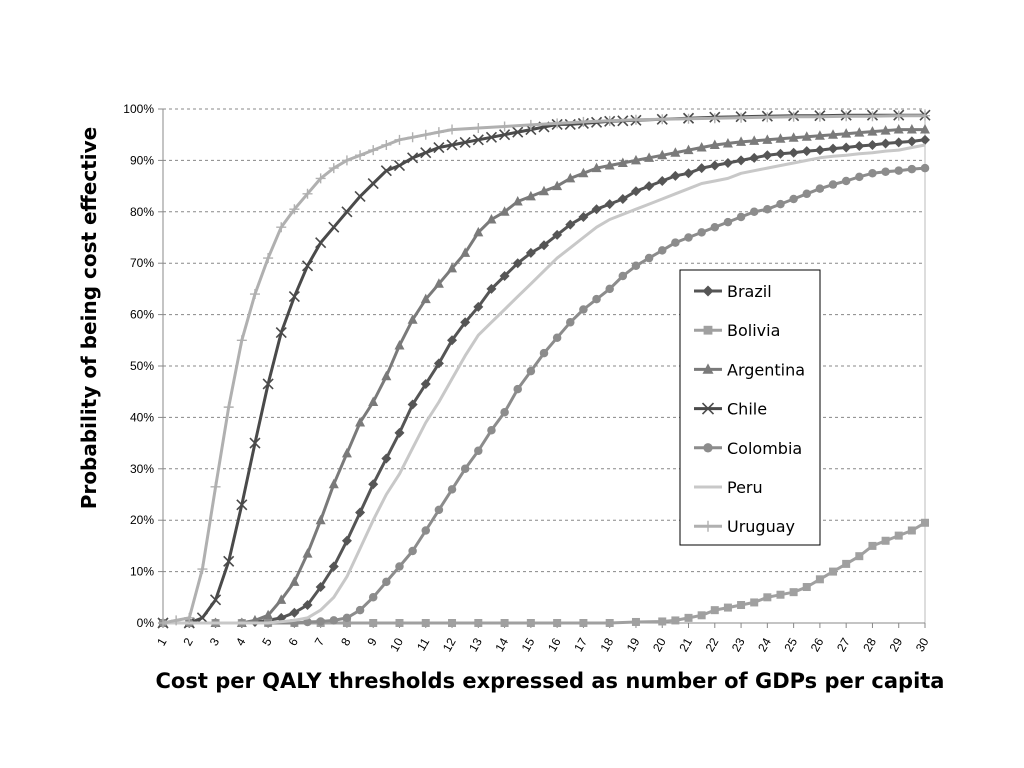  What do you see at coordinates (372, 641) in the screenshot?
I see `x-tick-label: 9` at bounding box center [372, 641].